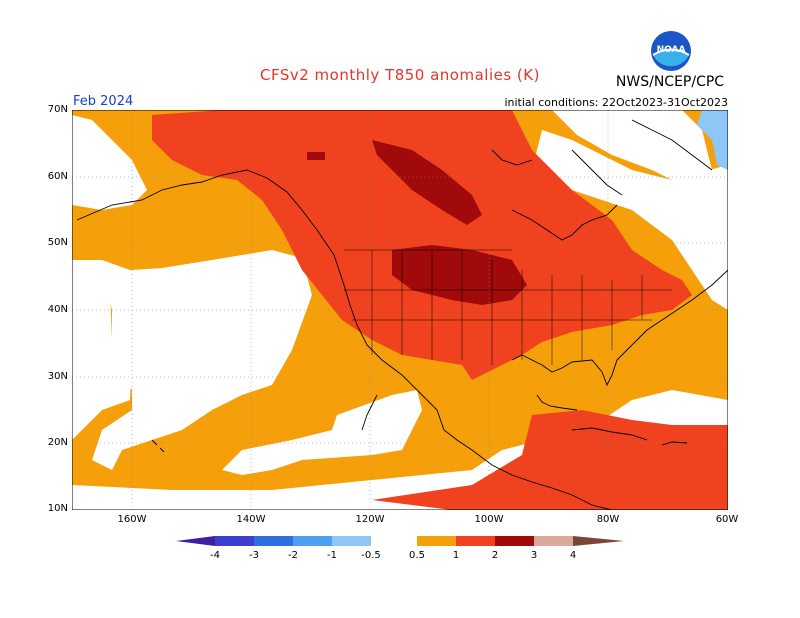 The height and width of the screenshot is (618, 800). Describe the element at coordinates (57, 508) in the screenshot. I see `lat-label: 10N` at that location.